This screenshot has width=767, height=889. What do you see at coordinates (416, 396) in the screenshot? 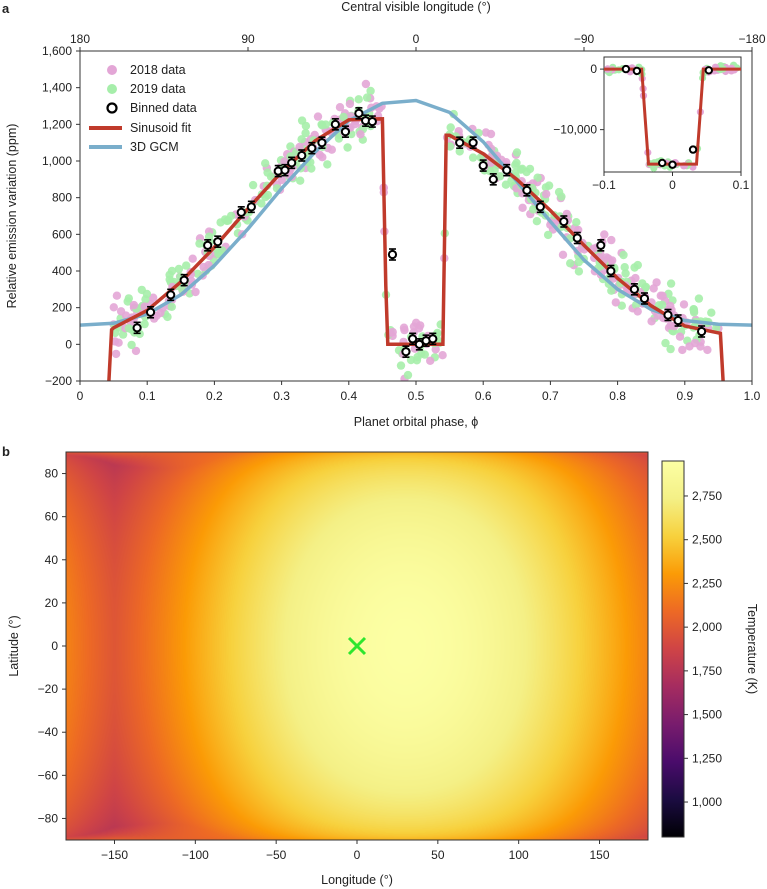
I see `x-tick-label: 0.5` at bounding box center [416, 396].